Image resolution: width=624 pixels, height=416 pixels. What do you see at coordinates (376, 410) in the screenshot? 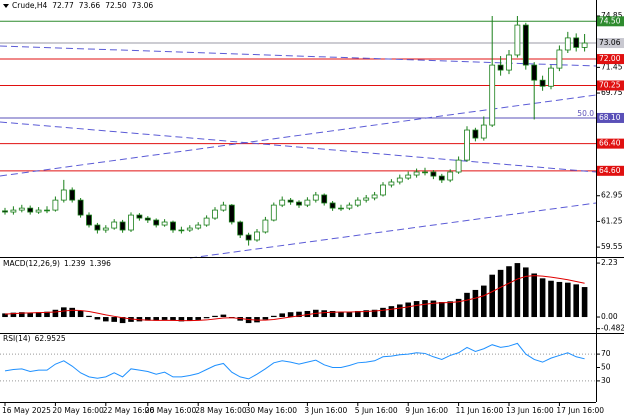
I see `x-tick-label: 5 Jun 16:00` at bounding box center [376, 410].